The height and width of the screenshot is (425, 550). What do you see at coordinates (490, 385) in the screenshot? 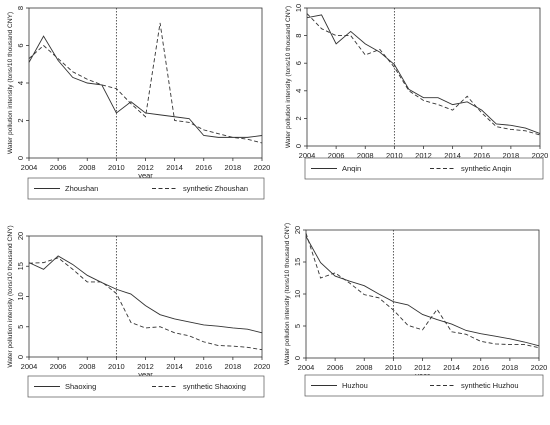
I see `legend-label: synthetic Huzhou` at bounding box center [490, 385].